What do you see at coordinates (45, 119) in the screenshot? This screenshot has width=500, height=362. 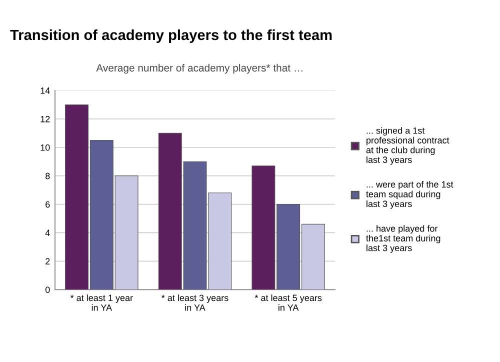 I see `y-tick-label: 12` at bounding box center [45, 119].